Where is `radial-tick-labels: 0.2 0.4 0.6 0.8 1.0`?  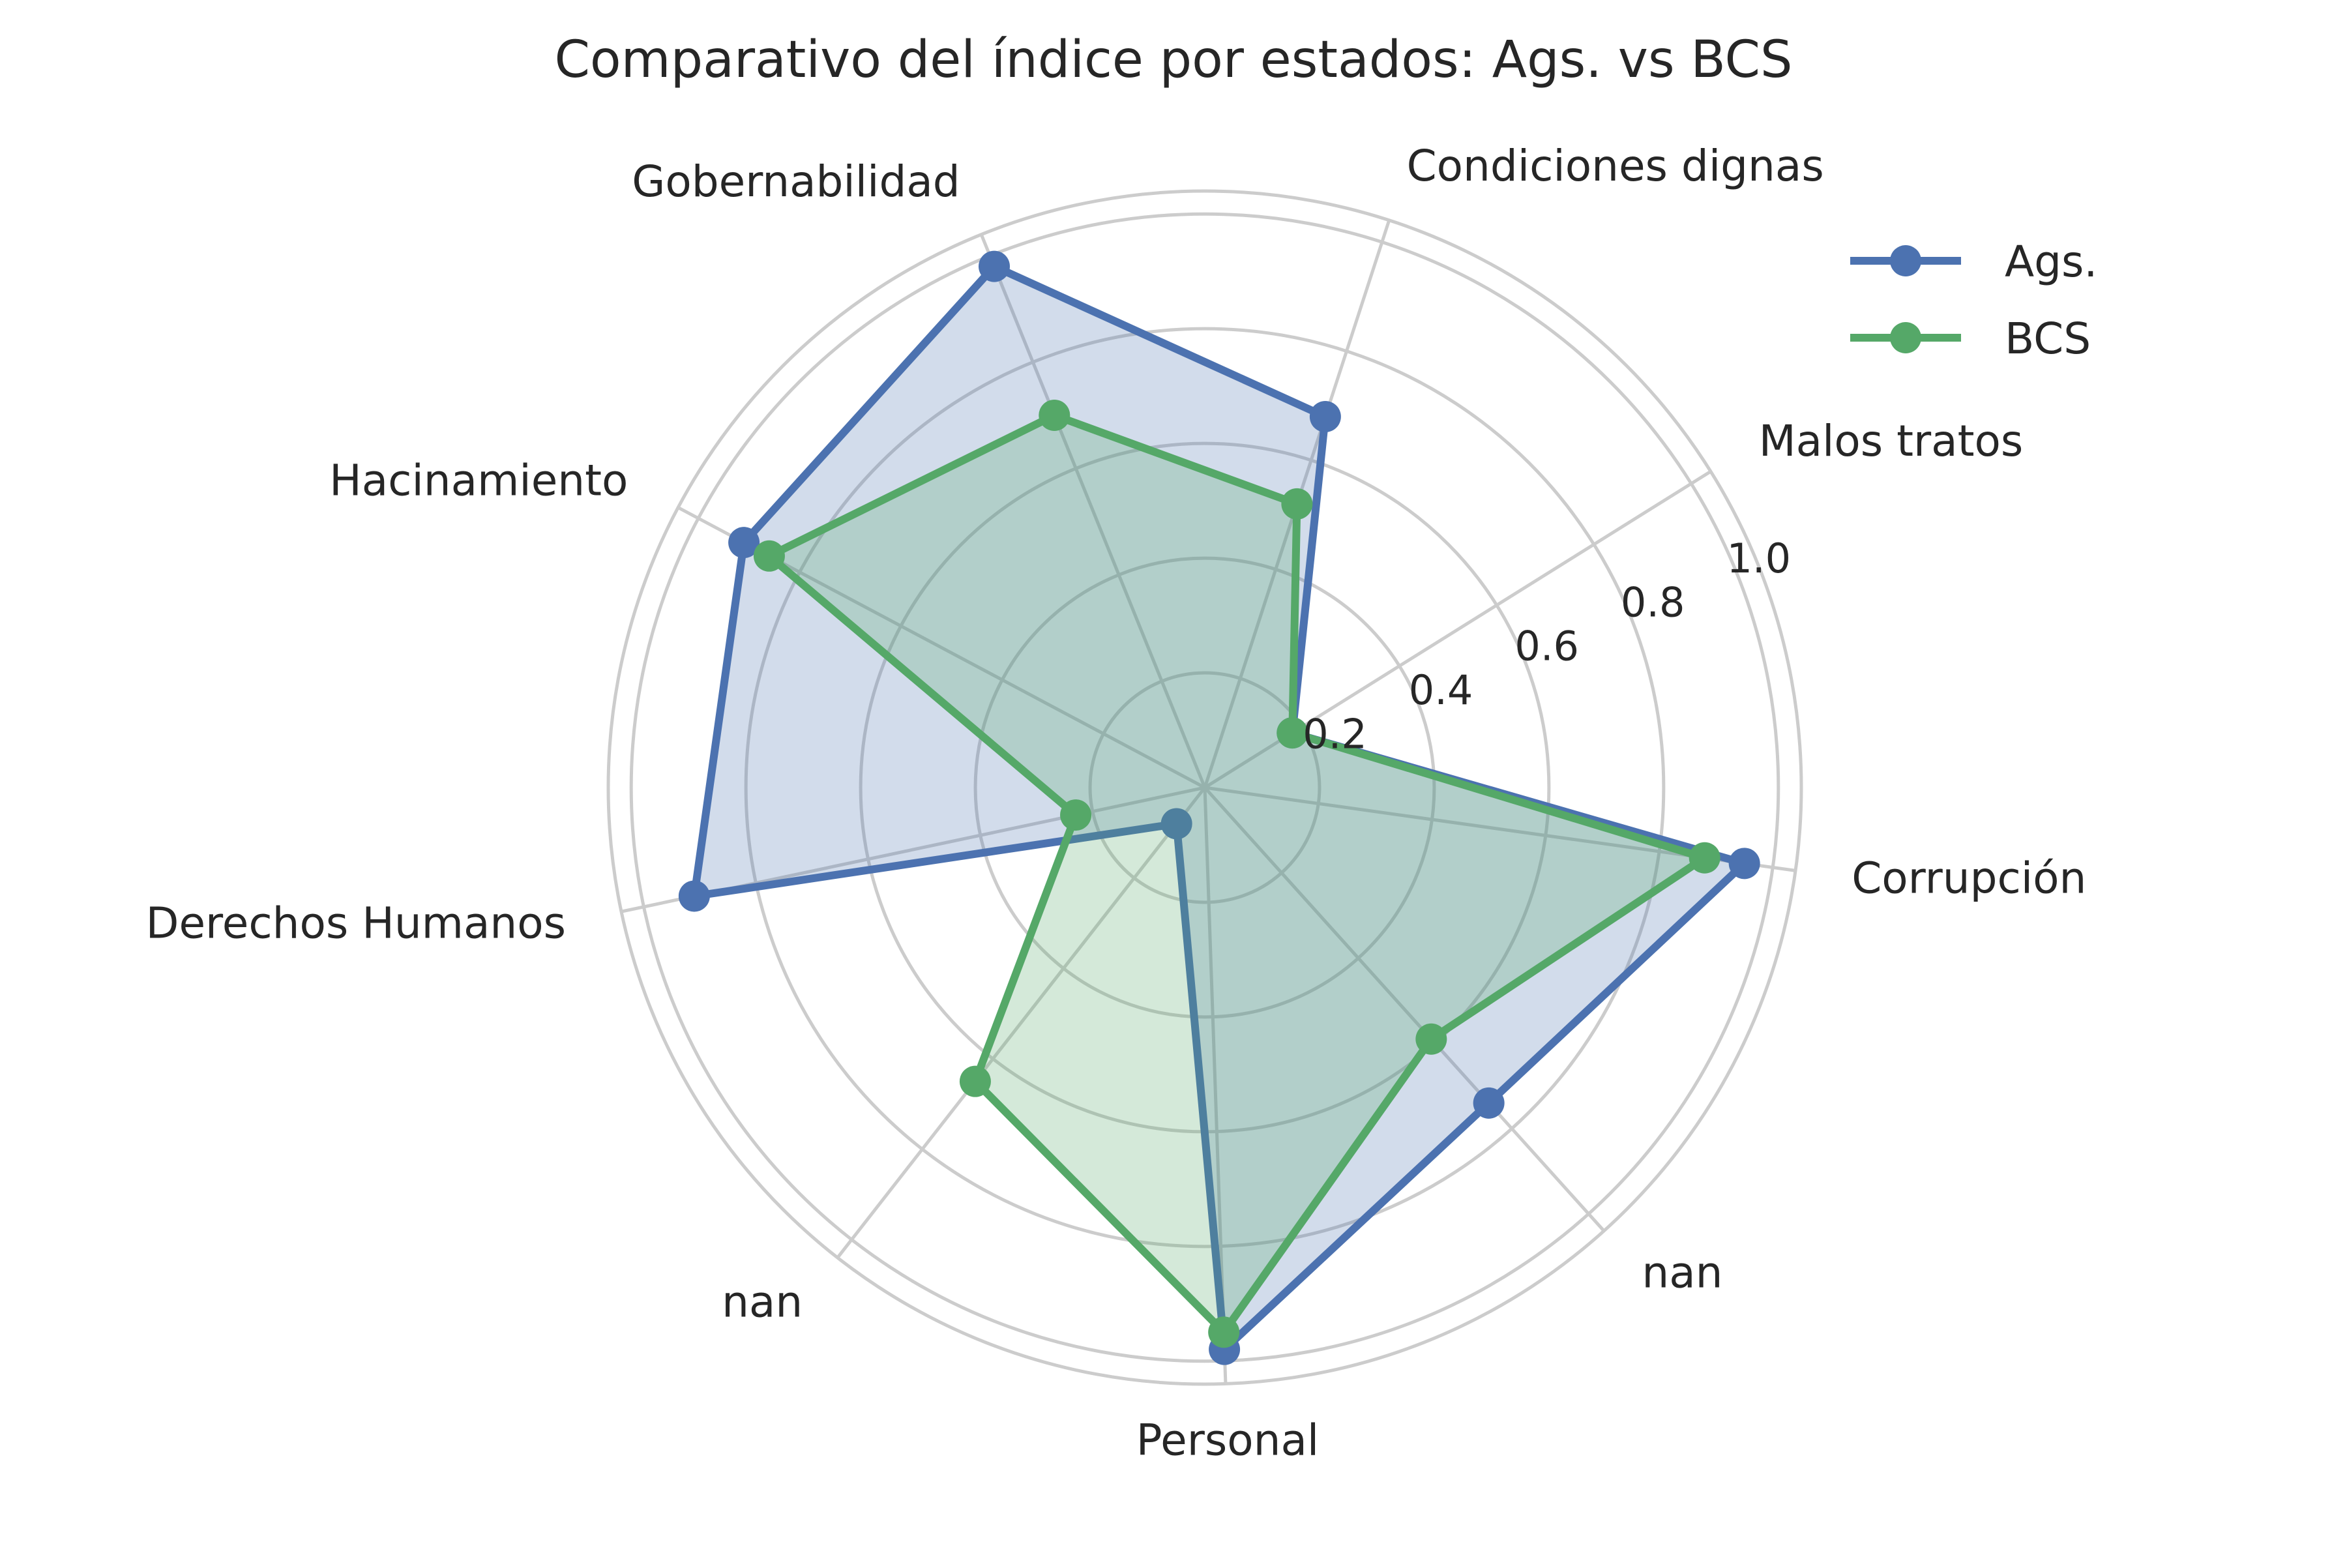 radial-tick-labels: 0.2 0.4 0.6 0.8 1.0 is located at coordinates (1547, 647).